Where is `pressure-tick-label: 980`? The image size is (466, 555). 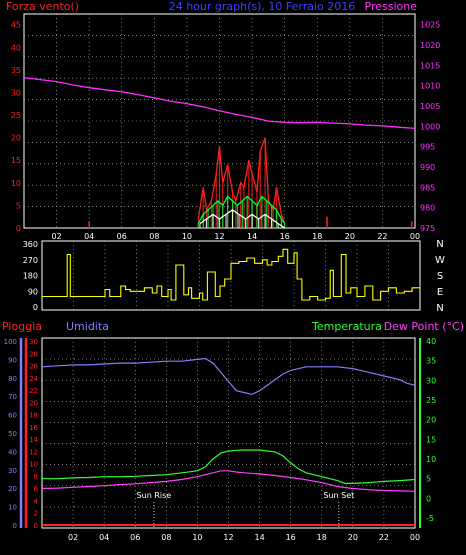
pressure-tick-label: 980 is located at coordinates (427, 208).